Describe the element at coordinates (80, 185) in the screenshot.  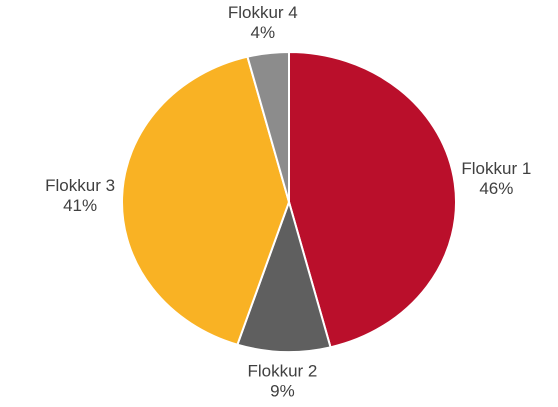
I see `slice-label: Flokkur 3` at that location.